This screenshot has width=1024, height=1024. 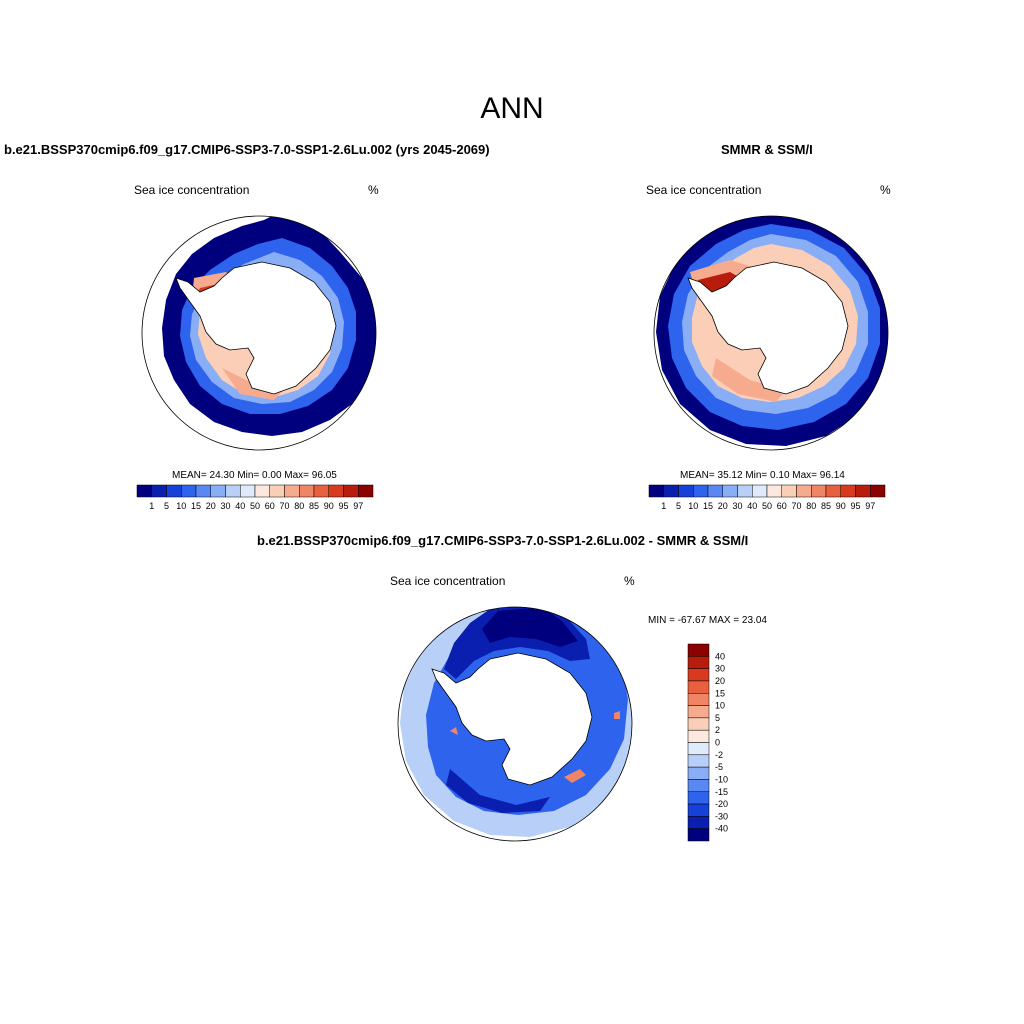 What do you see at coordinates (707, 620) in the screenshot?
I see `panel-3-stats: MIN = -67.67 MAX = 23.04` at bounding box center [707, 620].